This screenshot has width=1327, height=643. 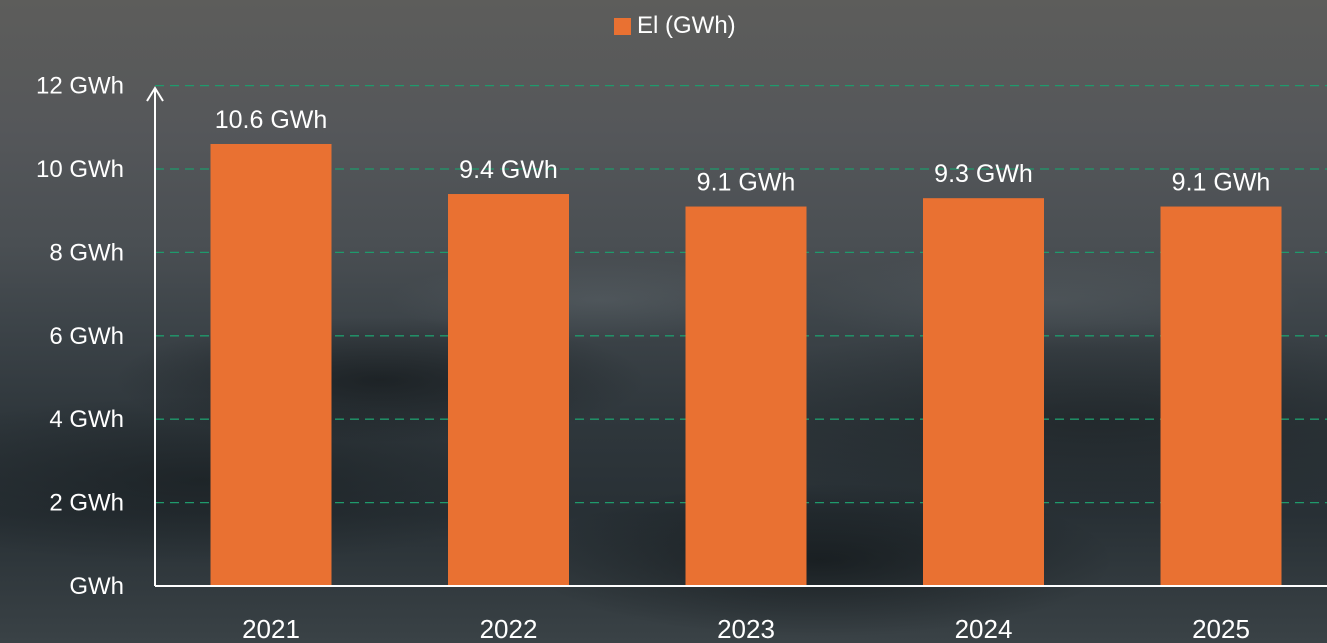 I want to click on chart-legend: El (GWh), so click(x=675, y=26).